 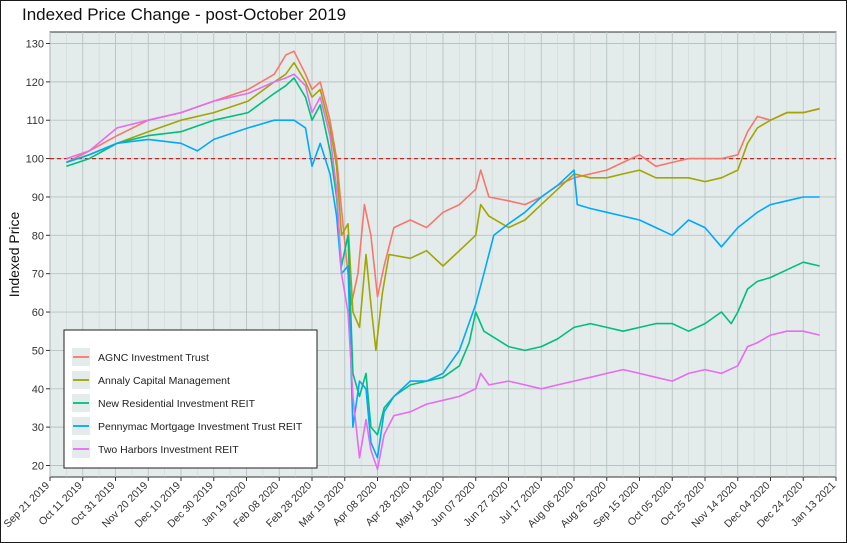 I want to click on y-tick-label: 70, so click(x=38, y=275).